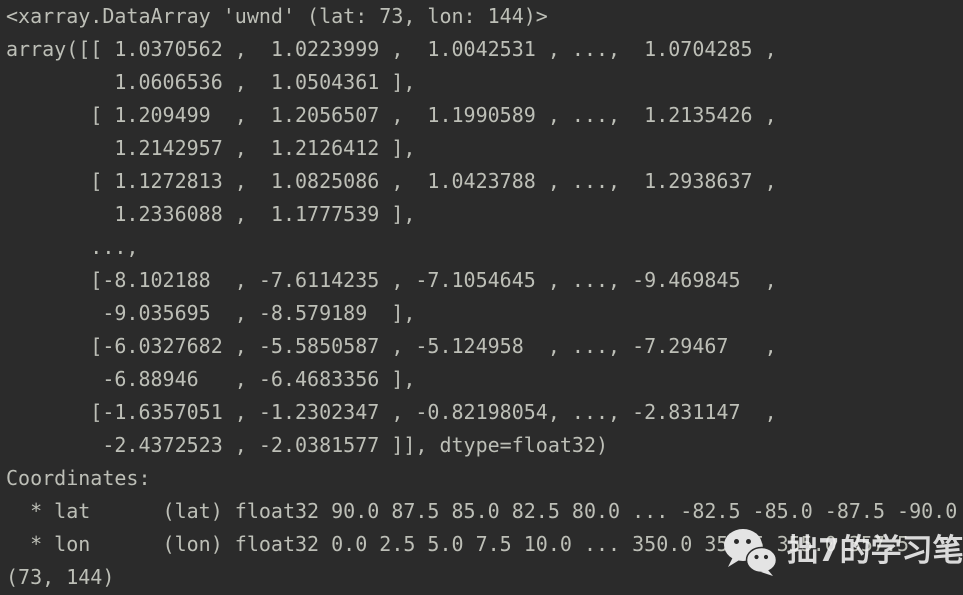 The width and height of the screenshot is (963, 595). What do you see at coordinates (211, 379) in the screenshot?
I see `array-values-line: -6.88946 , -6.4683356 ],` at bounding box center [211, 379].